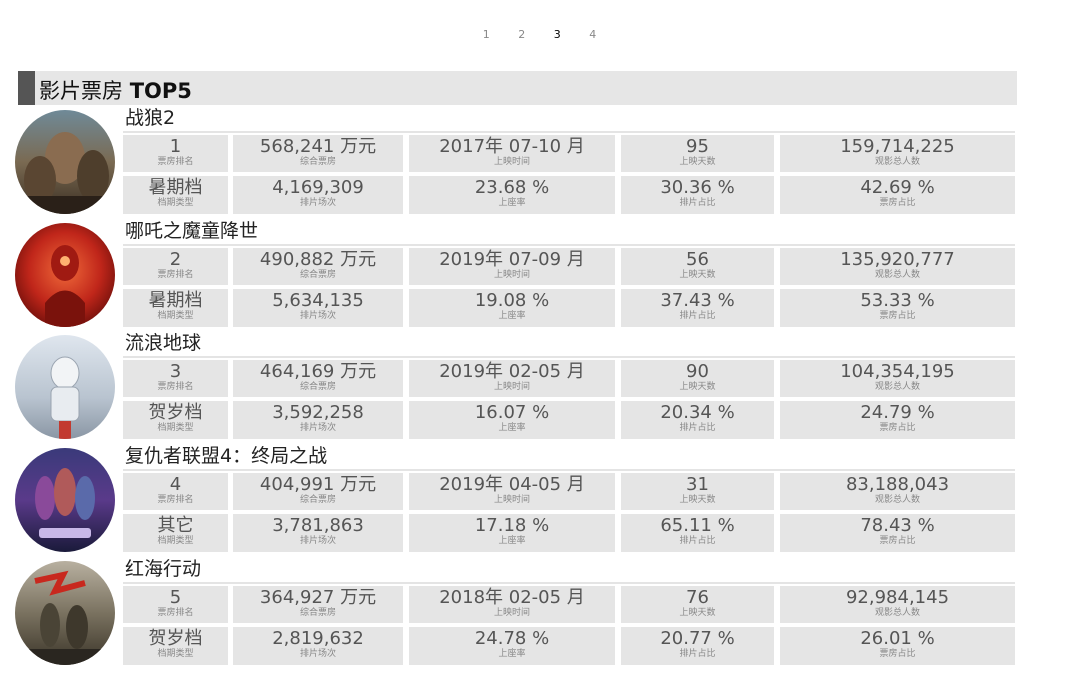  What do you see at coordinates (163, 569) in the screenshot?
I see `movie-title: 红海行动` at bounding box center [163, 569].